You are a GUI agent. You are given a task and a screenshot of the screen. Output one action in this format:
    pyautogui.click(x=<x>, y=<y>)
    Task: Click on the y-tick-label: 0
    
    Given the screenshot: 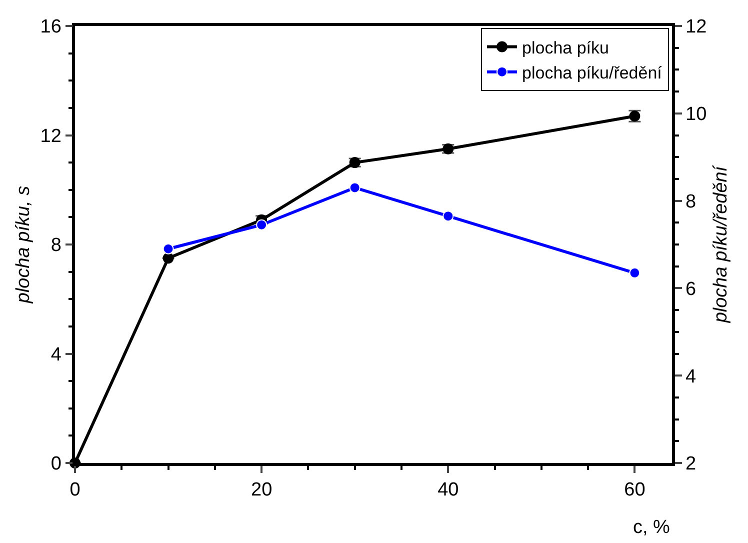 What is the action you would take?
    pyautogui.click(x=56, y=464)
    